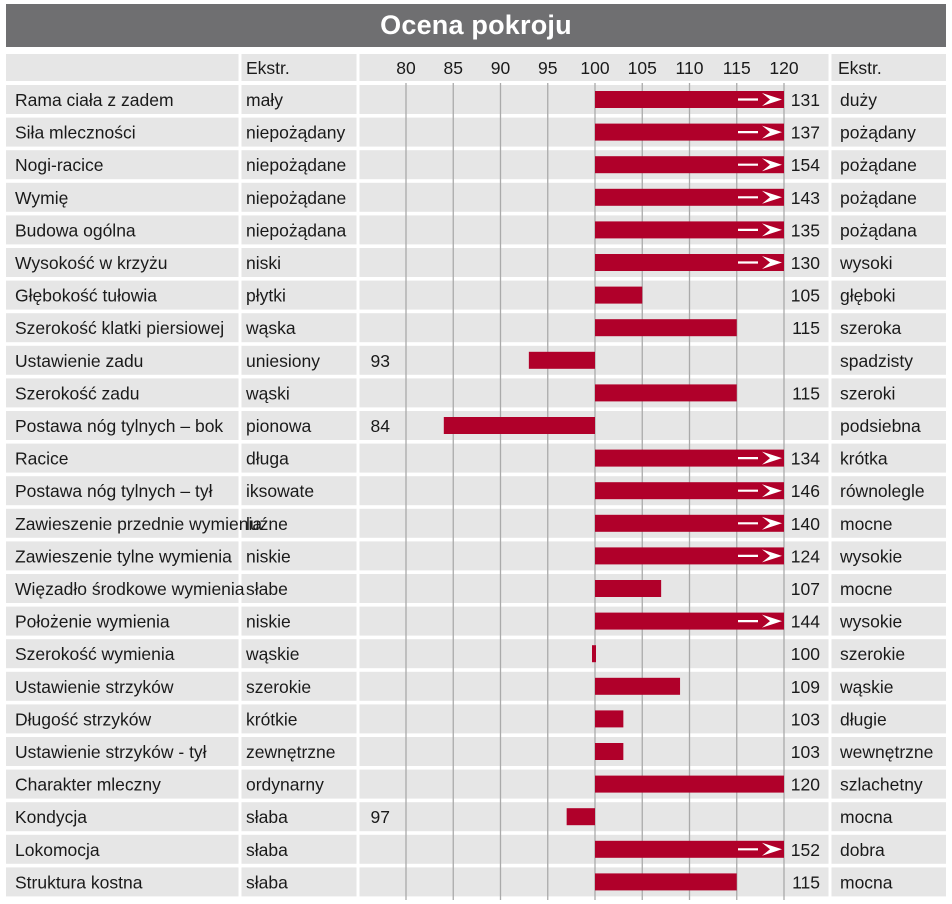  I want to click on left-extreme-label: zewnętrzne, so click(291, 752).